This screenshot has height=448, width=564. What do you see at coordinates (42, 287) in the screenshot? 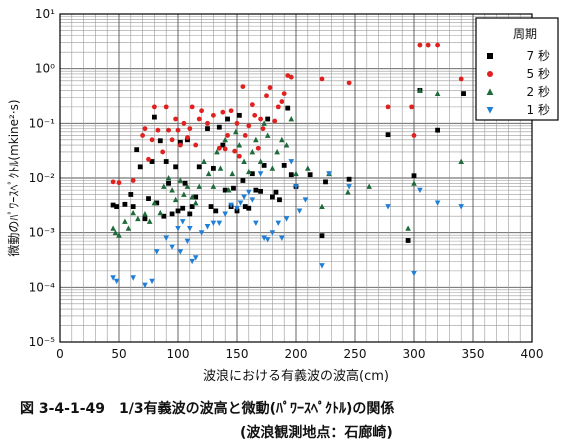
I see `y-tick-label: 10⁻⁴` at bounding box center [42, 287].